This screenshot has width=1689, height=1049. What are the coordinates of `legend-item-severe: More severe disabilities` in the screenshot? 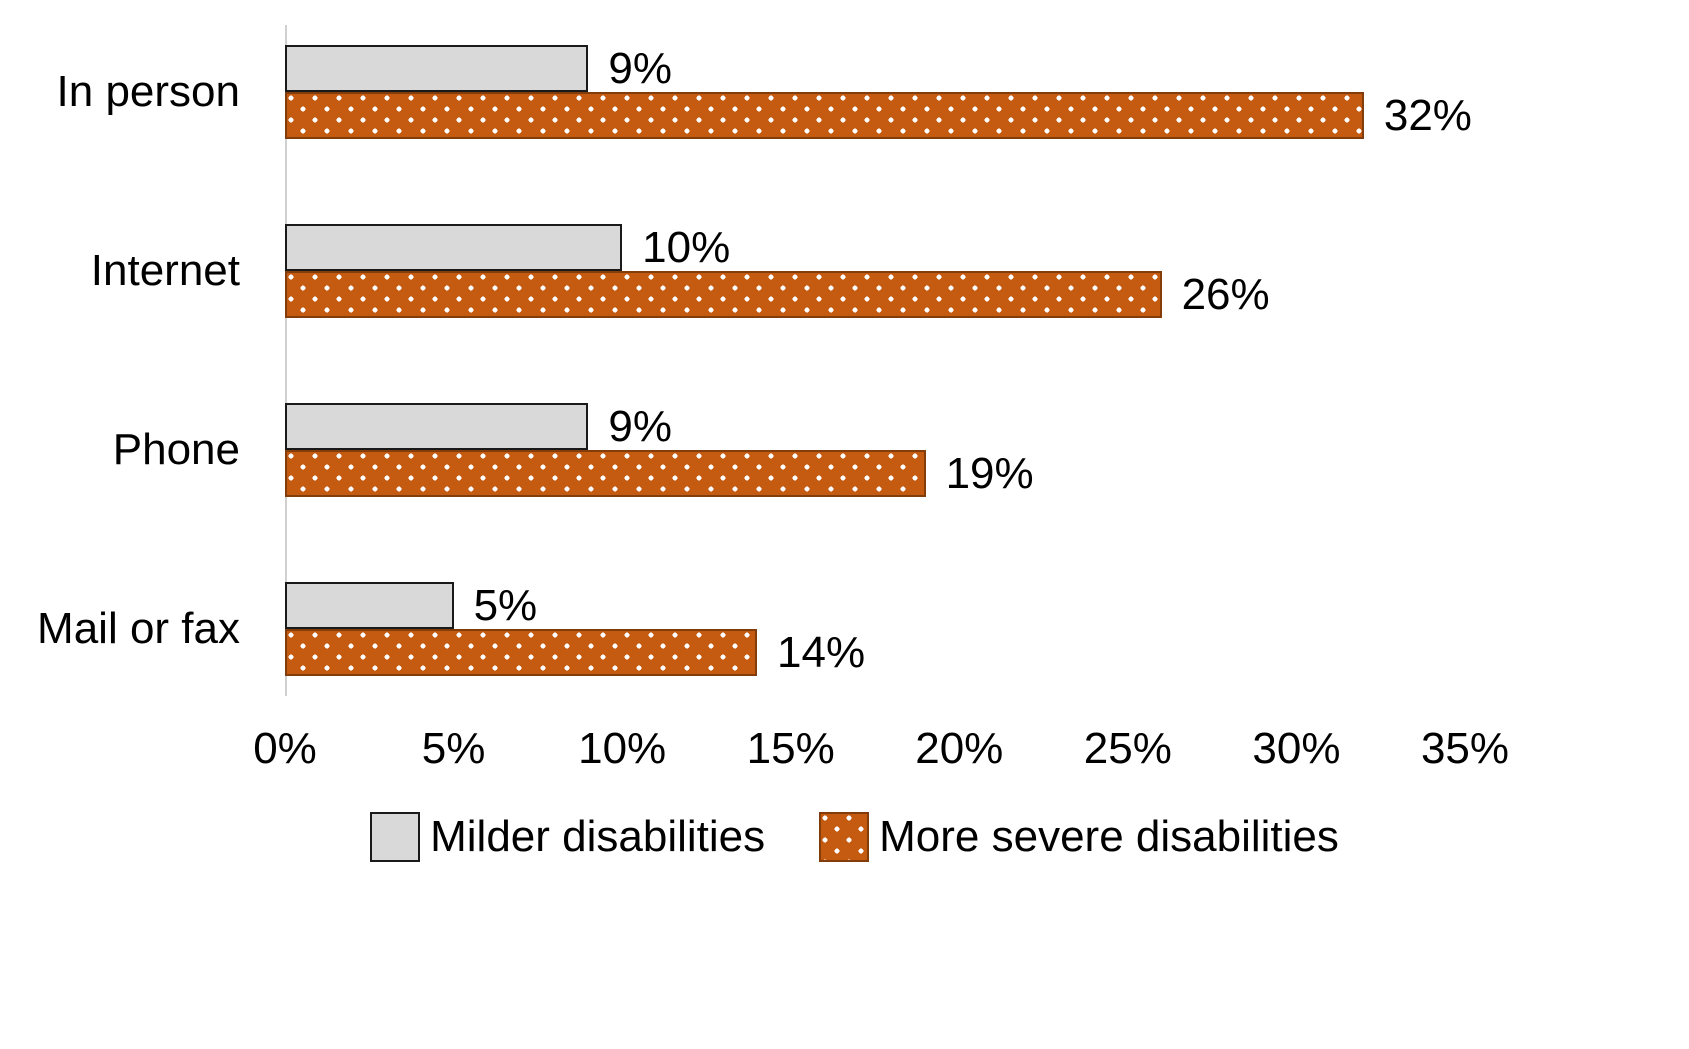 It's located at (1079, 837).